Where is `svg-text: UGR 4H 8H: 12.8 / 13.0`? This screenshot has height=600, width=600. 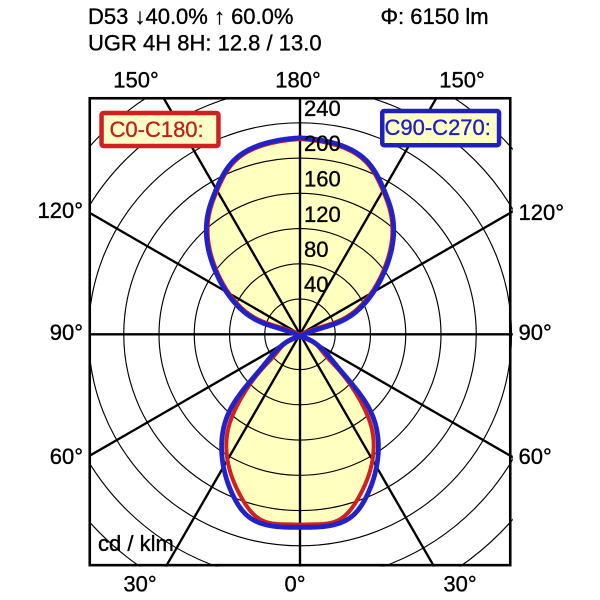
svg-text: UGR 4H 8H: 12.8 / 13.0 is located at coordinates (205, 43).